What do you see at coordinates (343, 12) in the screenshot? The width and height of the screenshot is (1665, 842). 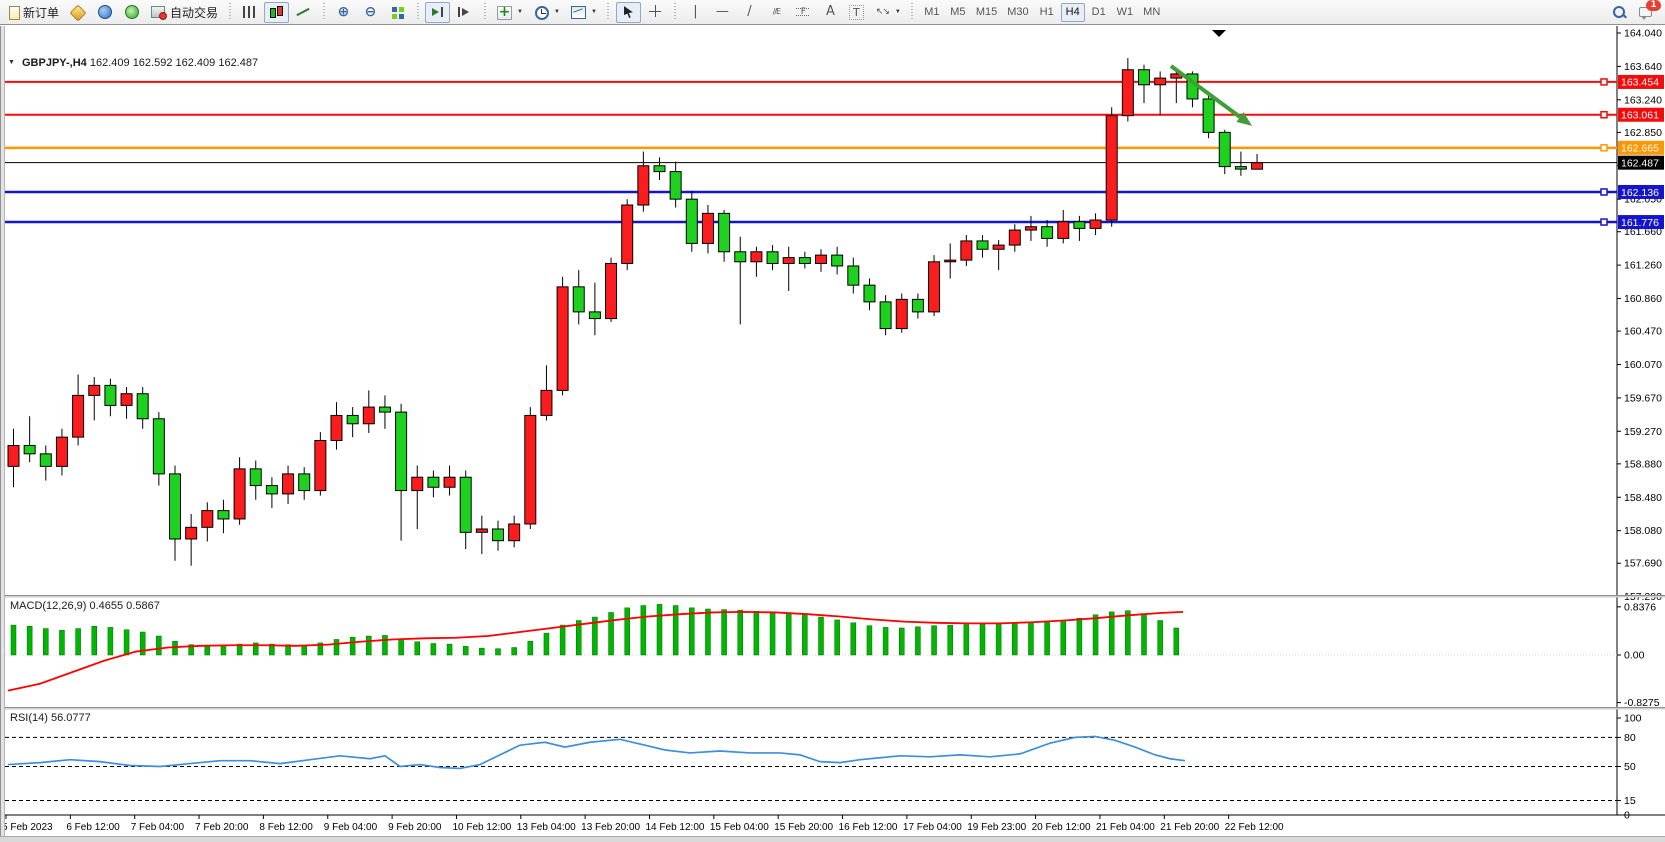 I see `zoom-in-button: ⊕` at bounding box center [343, 12].